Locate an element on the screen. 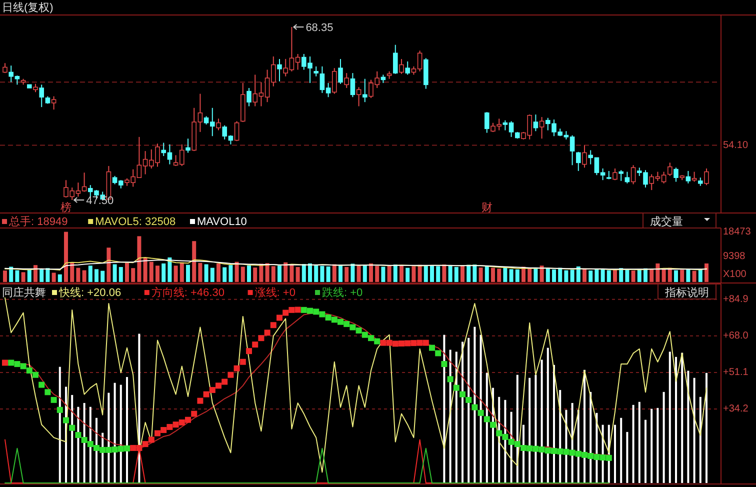 The image size is (756, 487). legend-label: 涨线: +0 is located at coordinates (275, 292).